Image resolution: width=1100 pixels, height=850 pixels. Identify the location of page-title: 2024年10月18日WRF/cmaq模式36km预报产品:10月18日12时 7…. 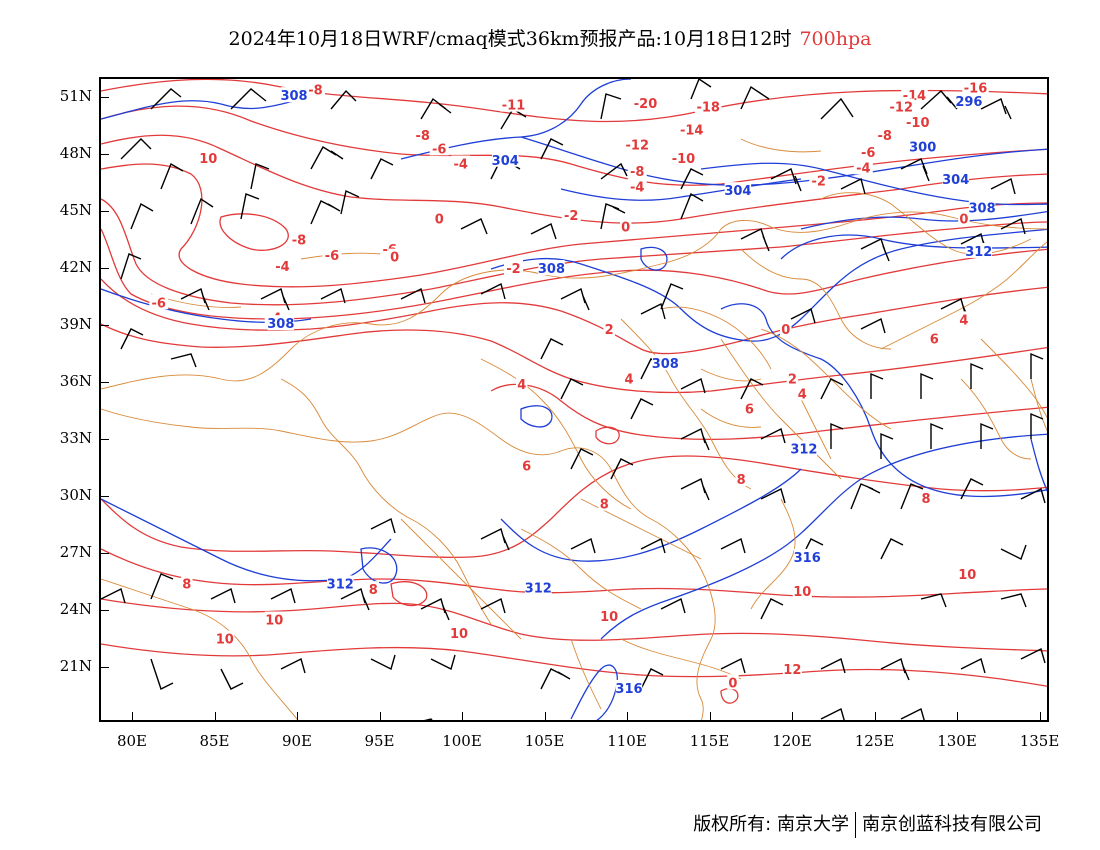
(550, 37).